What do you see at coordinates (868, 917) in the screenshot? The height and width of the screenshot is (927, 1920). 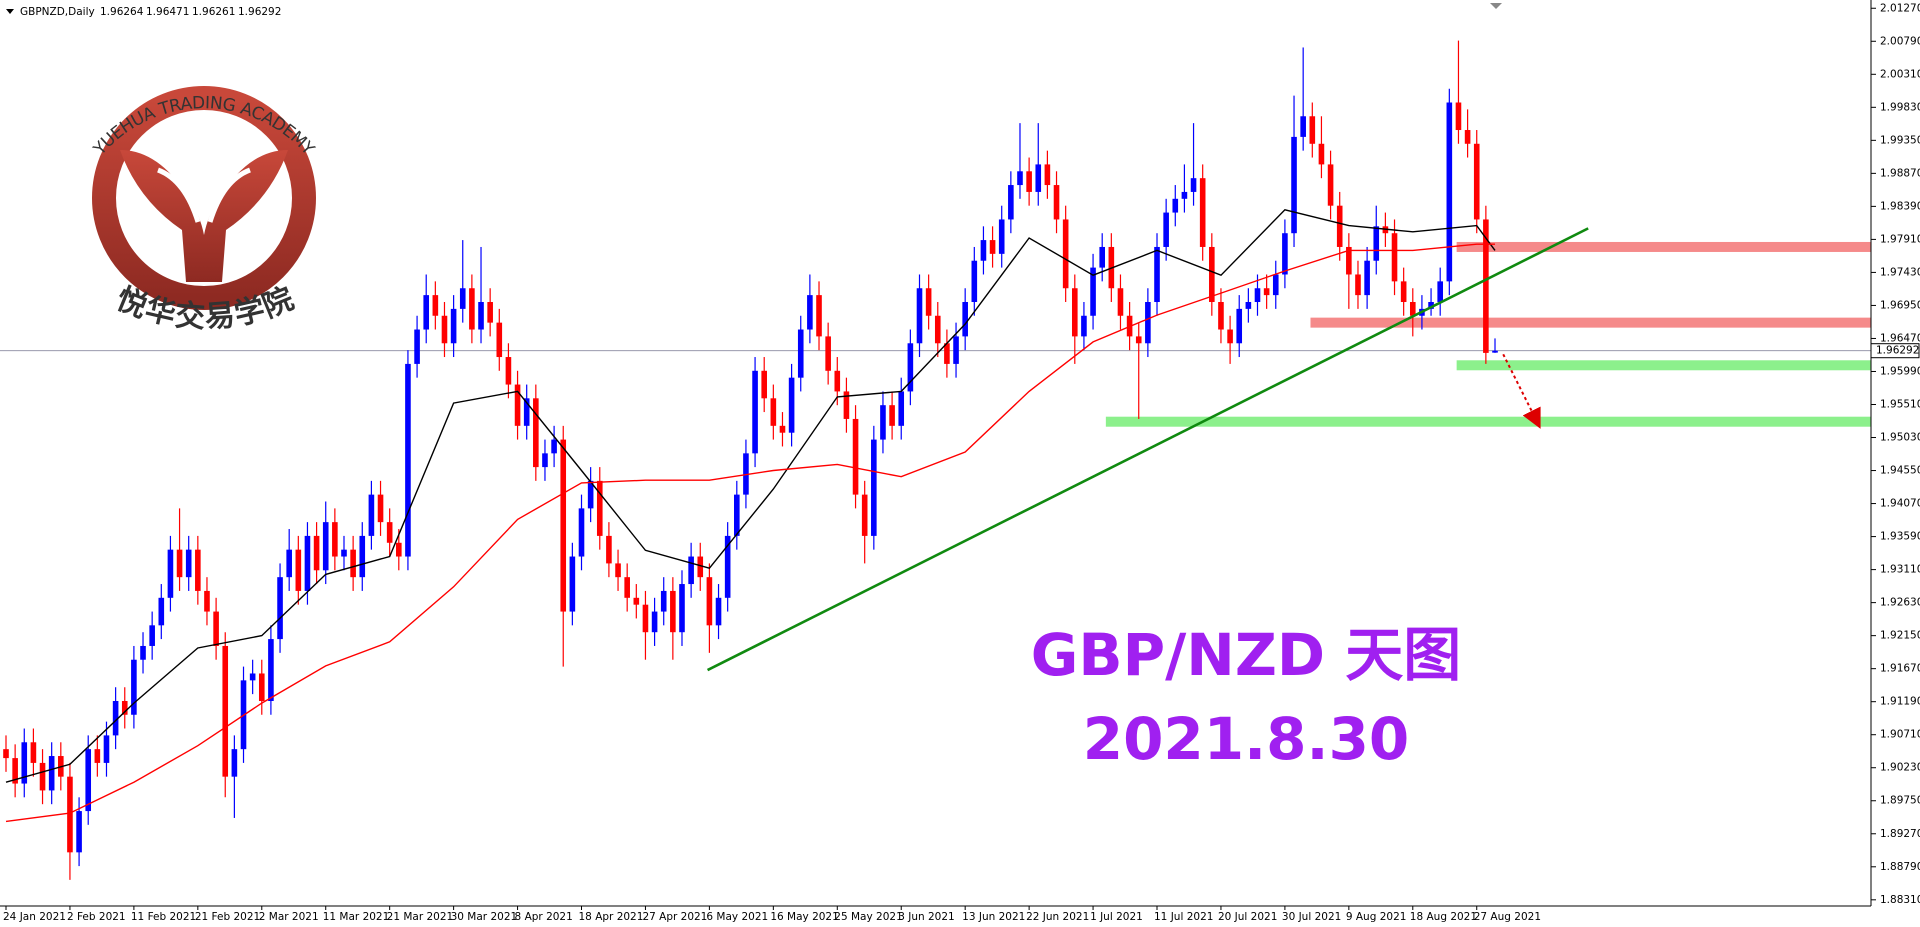 I see `x-tick-label: 25 May 2021` at bounding box center [868, 917].